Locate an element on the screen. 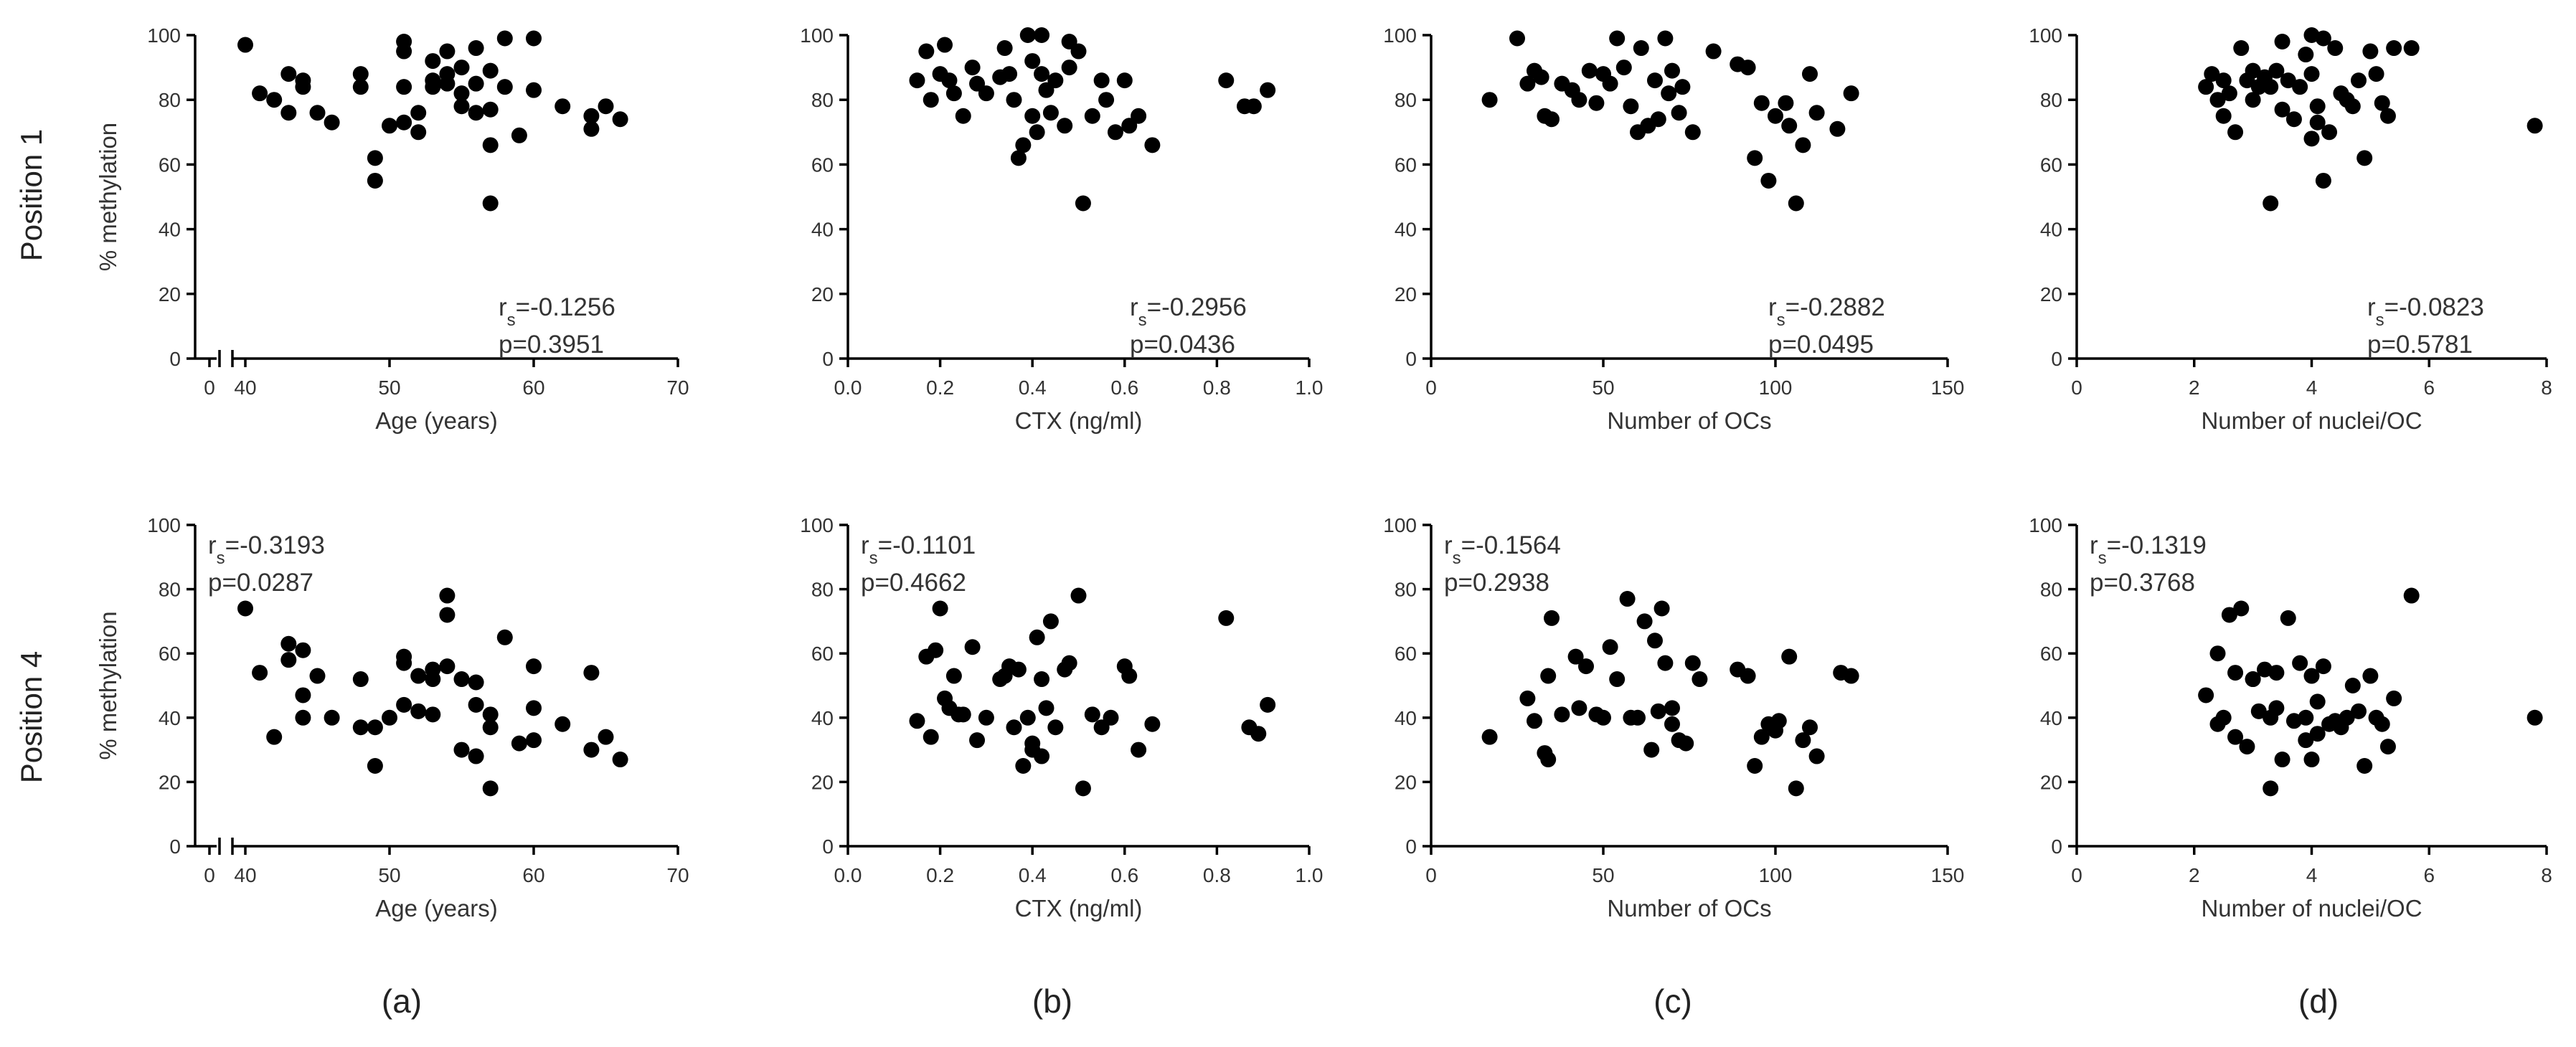  x-tick-label: 0.0 is located at coordinates (848, 875).